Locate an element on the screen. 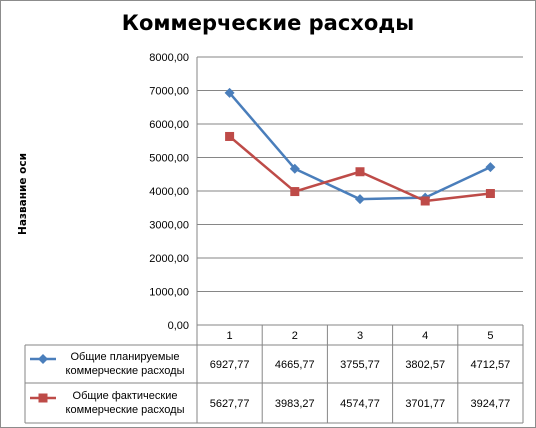  table-value: 3924,77 is located at coordinates (491, 404).